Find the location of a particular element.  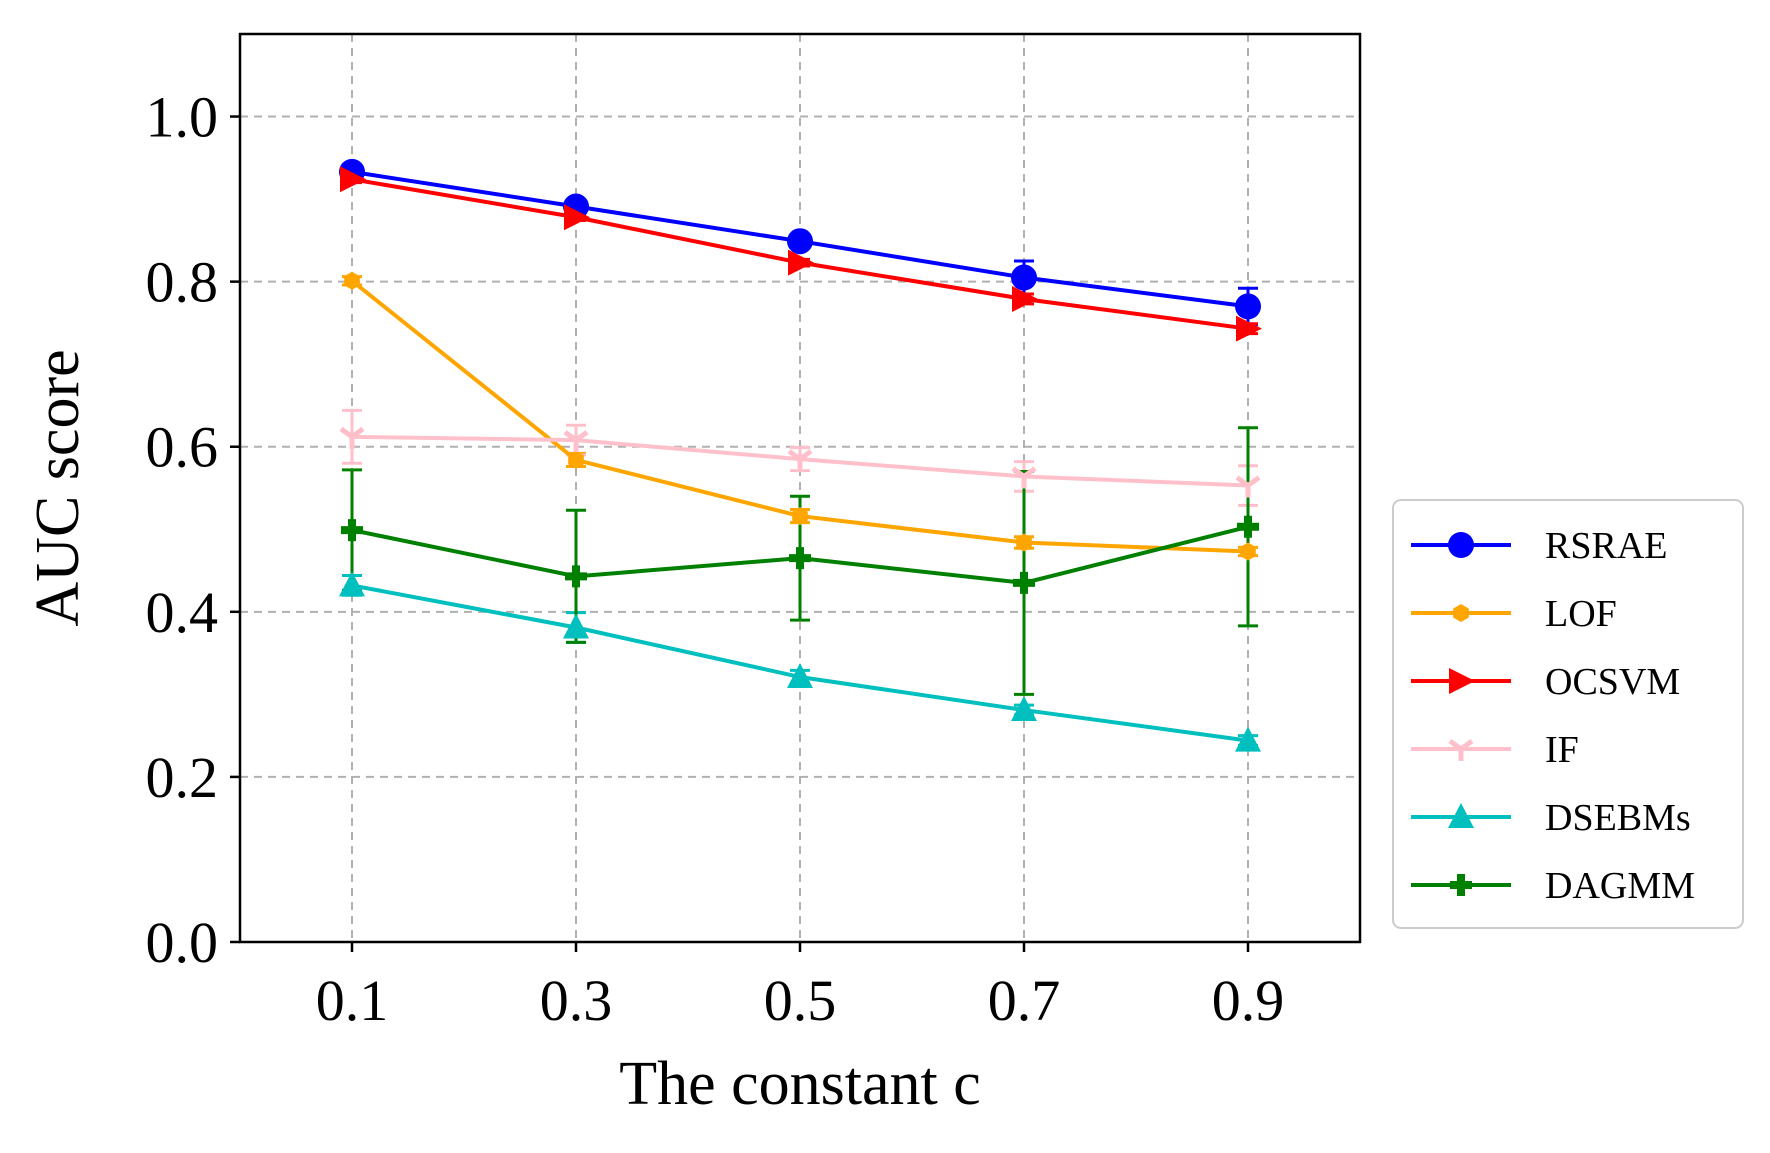

legend-label: RSRAE is located at coordinates (1606, 546).